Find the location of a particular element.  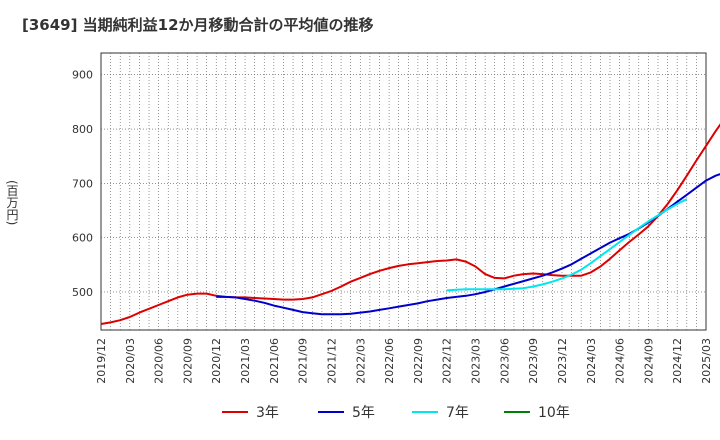

legend-label-10y: 10年 is located at coordinates (554, 413).